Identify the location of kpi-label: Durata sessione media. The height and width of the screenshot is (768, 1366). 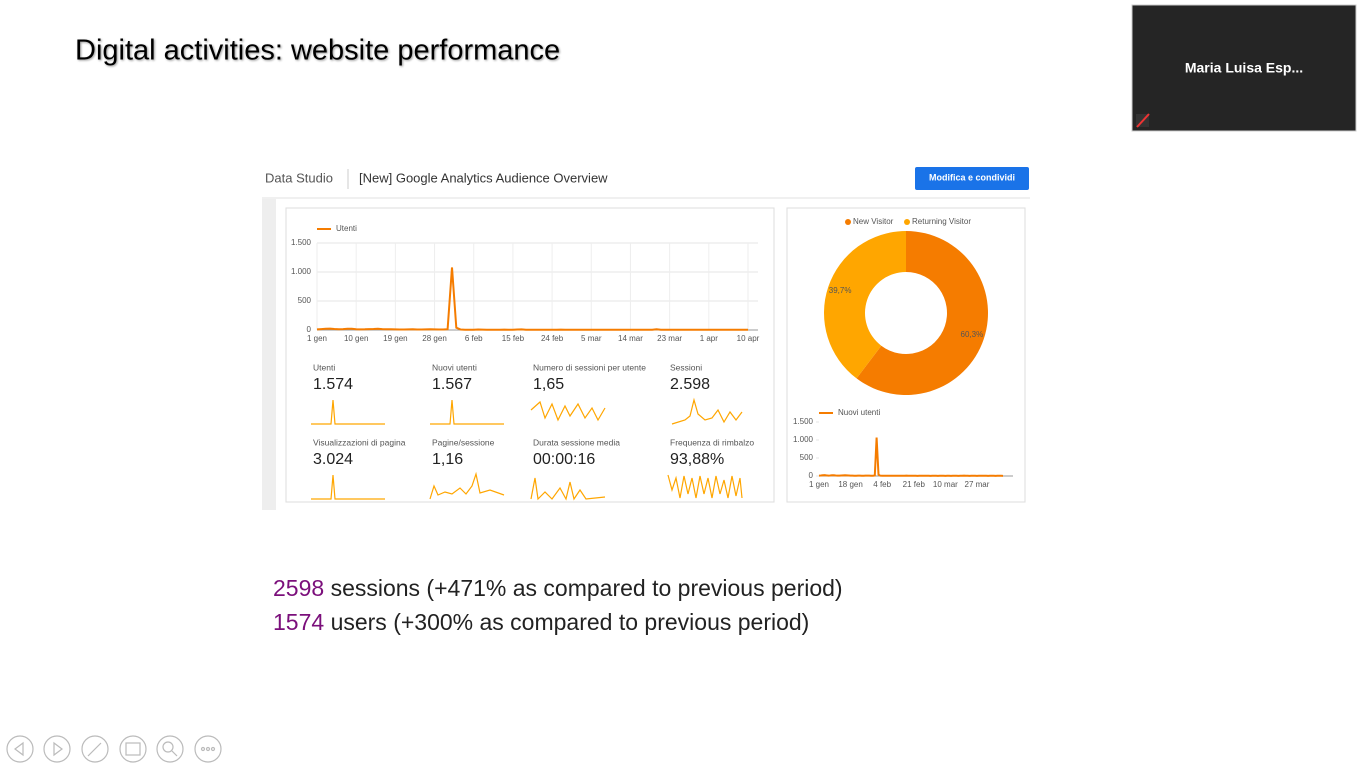
(576, 442).